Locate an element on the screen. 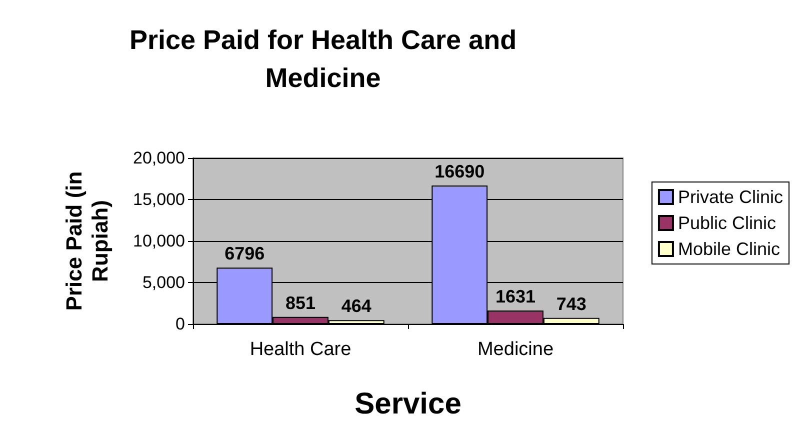  legend-label: Mobile Clinic is located at coordinates (729, 249).